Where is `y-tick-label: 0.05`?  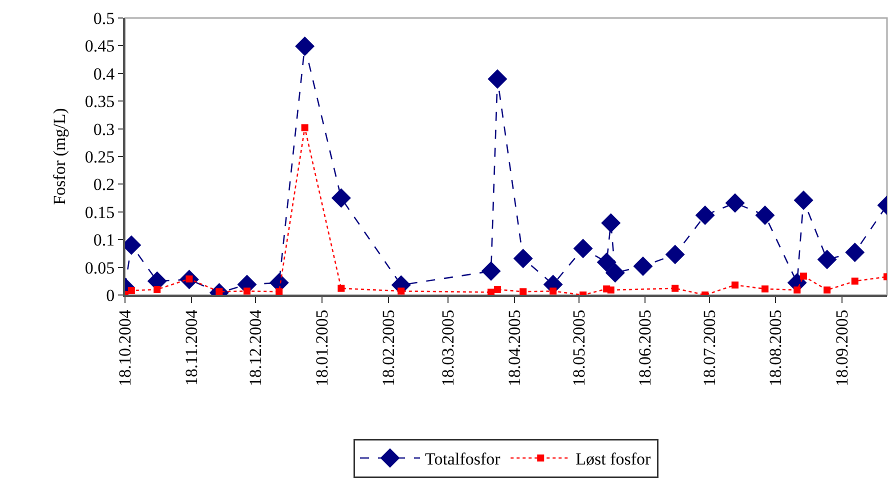
y-tick-label: 0.05 is located at coordinates (99, 268).